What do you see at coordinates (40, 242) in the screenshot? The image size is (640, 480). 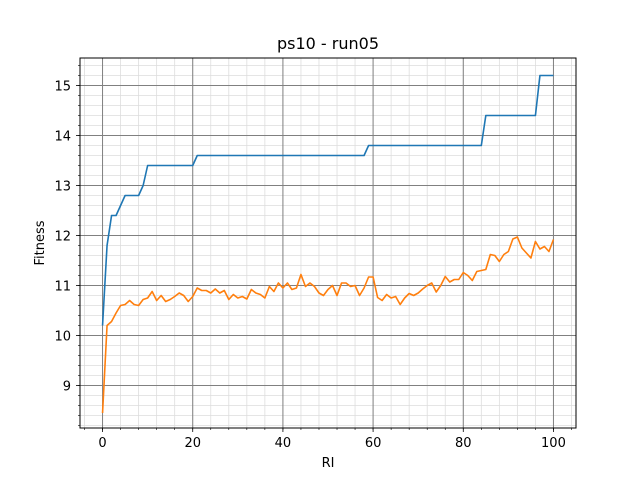 I see `y-axis-label: Fitness` at bounding box center [40, 242].